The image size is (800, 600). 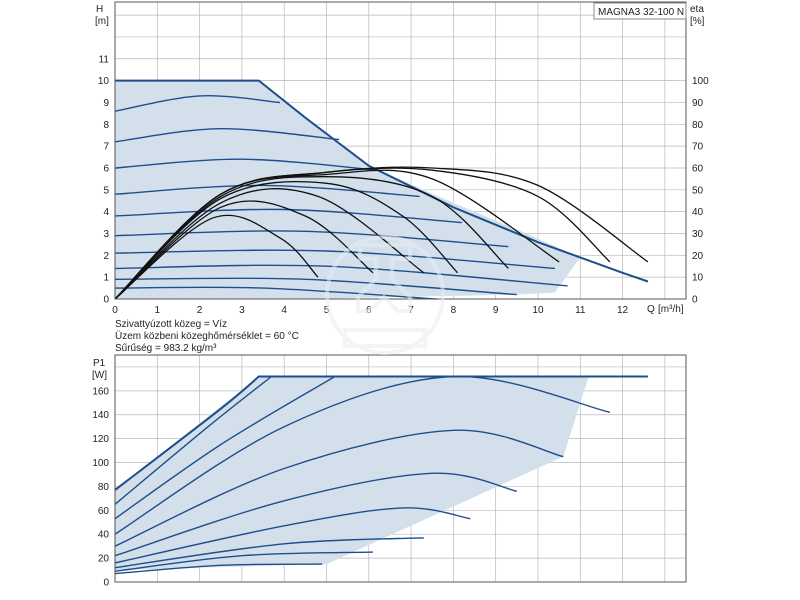 What do you see at coordinates (158, 310) in the screenshot?
I see `x-tick-label: 1` at bounding box center [158, 310].